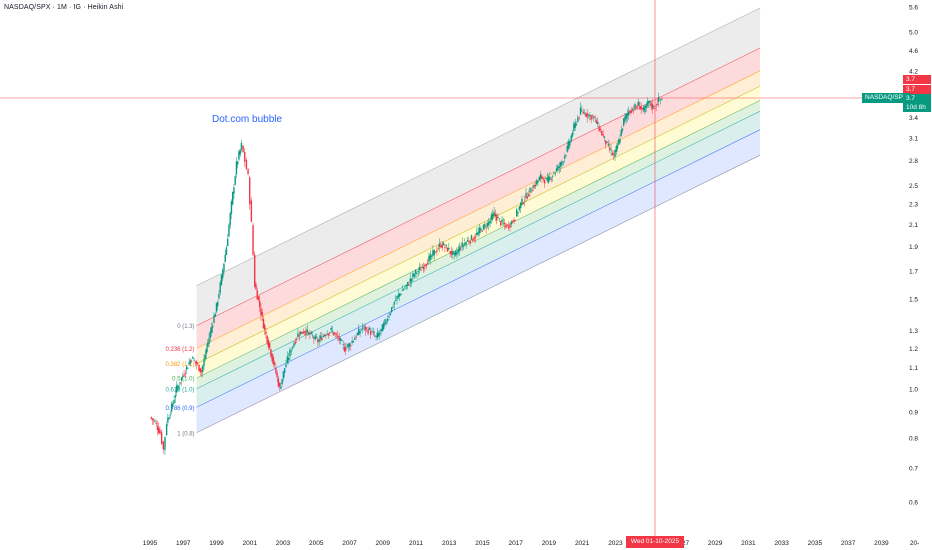 This screenshot has width=932, height=550. What do you see at coordinates (64, 7) in the screenshot?
I see `symbol-title: NASDAQ/SPX · 1M · IG · Heikin Ashi` at bounding box center [64, 7].